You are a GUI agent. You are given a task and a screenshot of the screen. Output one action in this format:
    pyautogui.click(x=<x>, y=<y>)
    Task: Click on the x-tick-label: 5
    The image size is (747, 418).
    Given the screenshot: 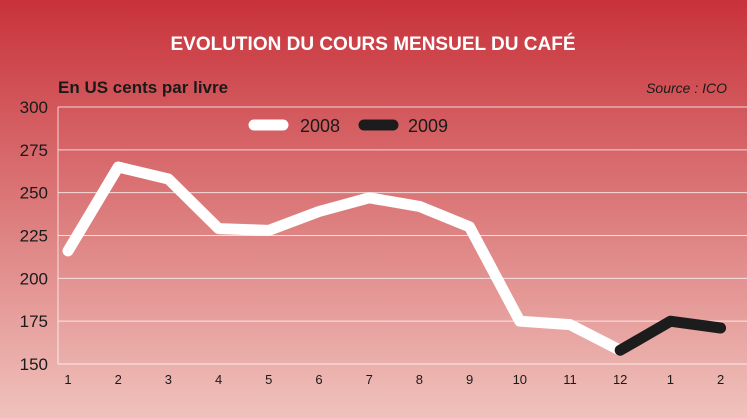 What is the action you would take?
    pyautogui.click(x=268, y=379)
    